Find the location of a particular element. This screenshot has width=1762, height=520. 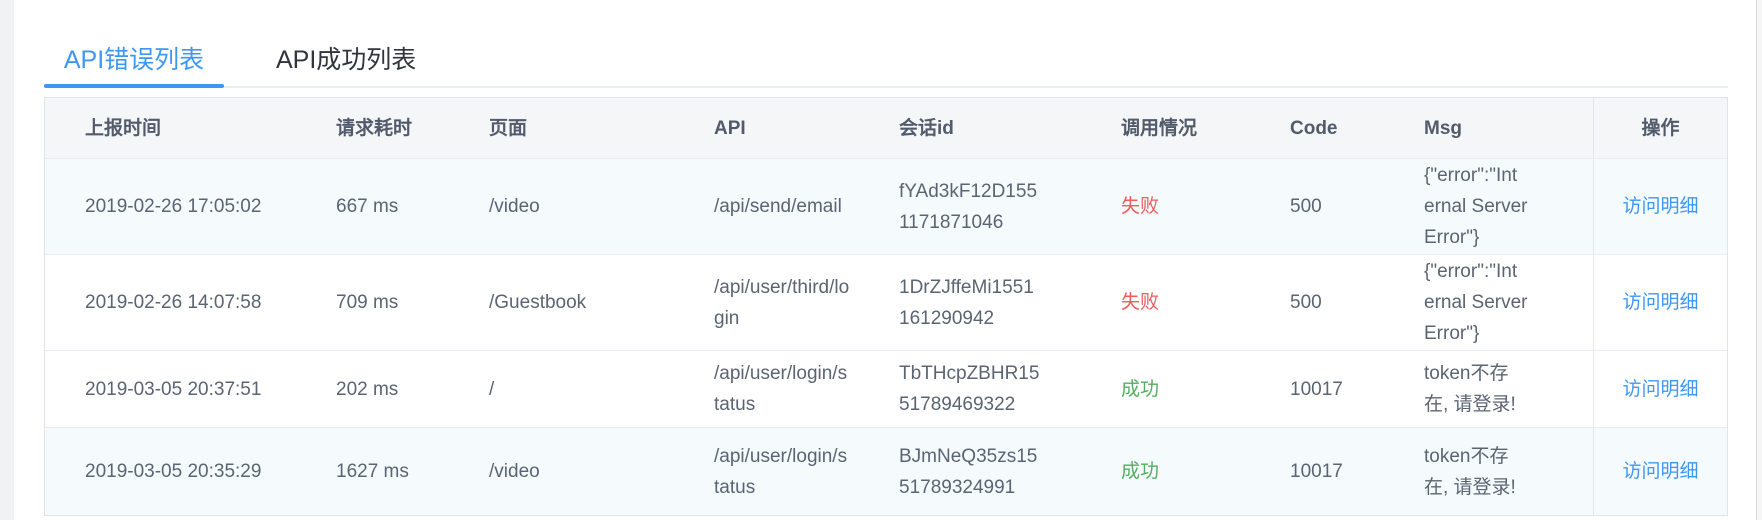

left-gutter is located at coordinates (7, 260).